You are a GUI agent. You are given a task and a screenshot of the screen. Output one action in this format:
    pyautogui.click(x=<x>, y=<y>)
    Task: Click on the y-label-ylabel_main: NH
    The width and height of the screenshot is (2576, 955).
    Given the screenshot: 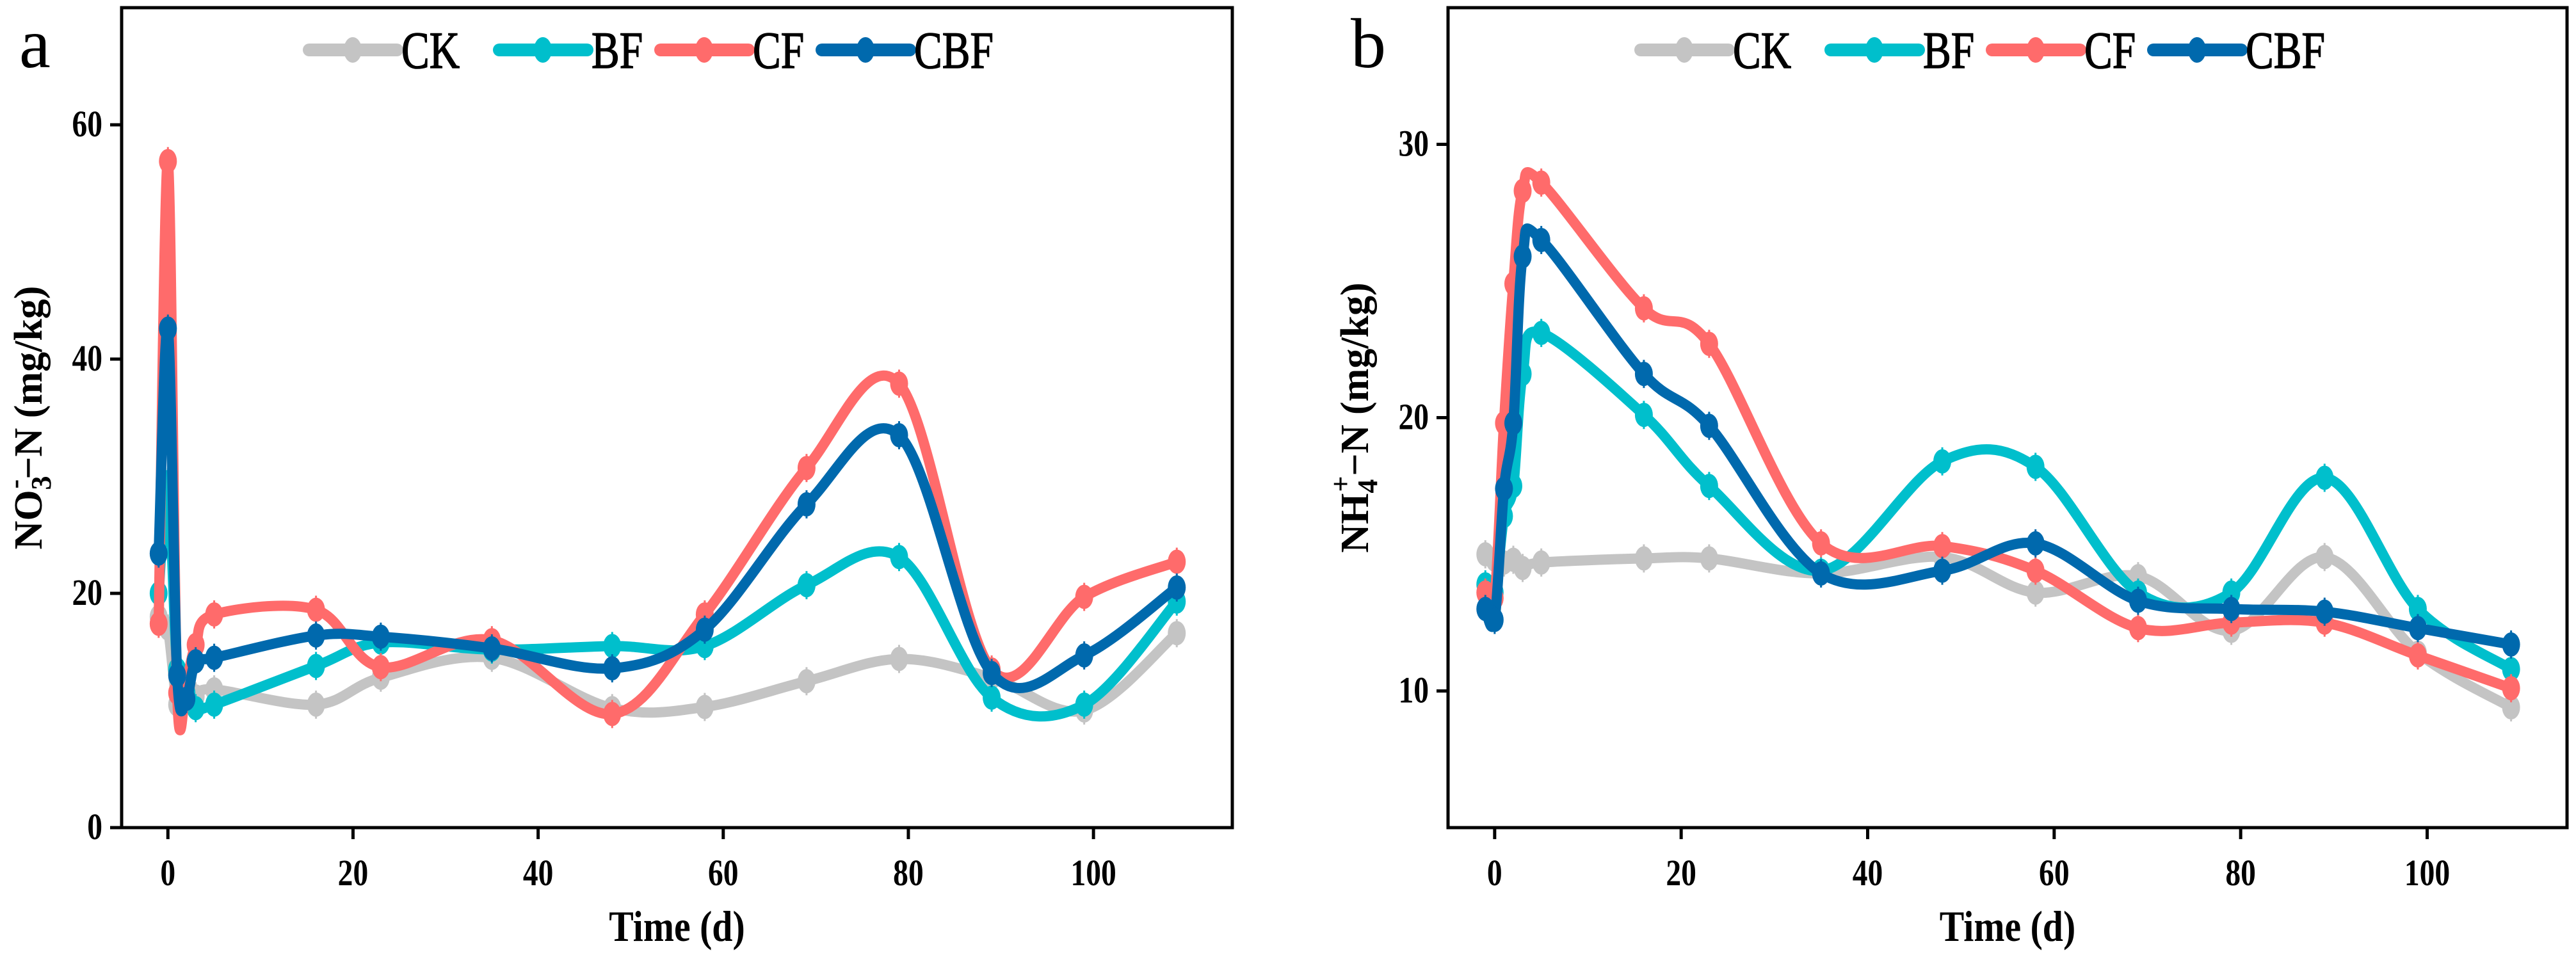 What is the action you would take?
    pyautogui.click(x=1355, y=523)
    